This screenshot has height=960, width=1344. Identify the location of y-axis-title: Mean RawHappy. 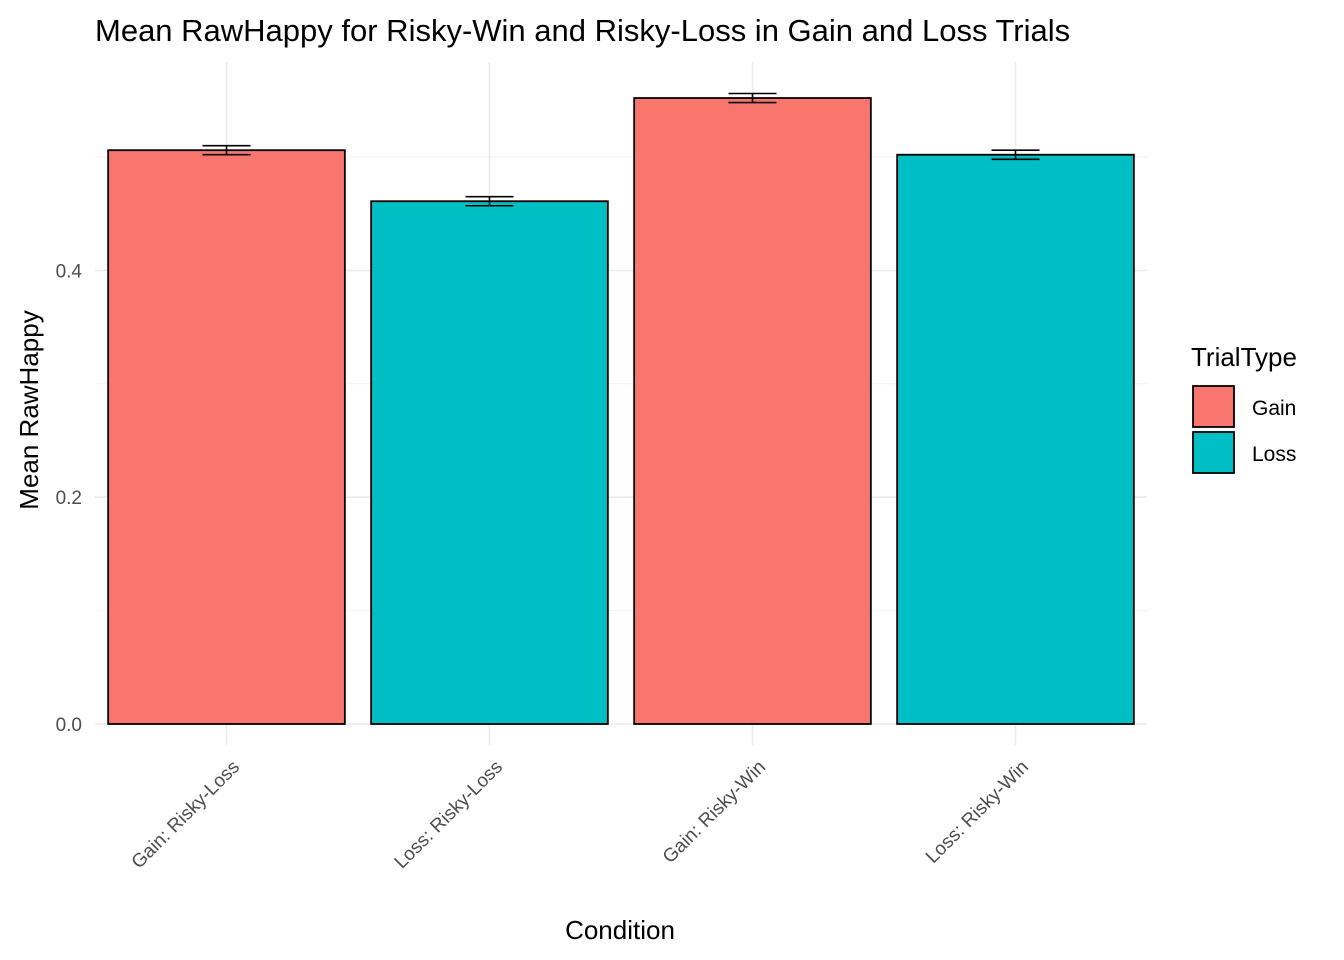
(29, 409).